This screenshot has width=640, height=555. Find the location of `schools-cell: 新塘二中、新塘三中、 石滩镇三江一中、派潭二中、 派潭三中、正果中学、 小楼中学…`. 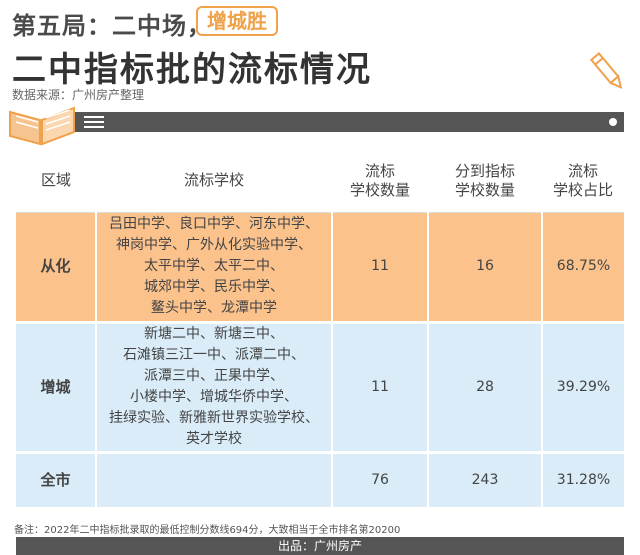

schools-cell: 新塘二中、新塘三中、 石滩镇三江一中、派潭二中、 派潭三中、正果中学、 小楼中学… is located at coordinates (214, 388).